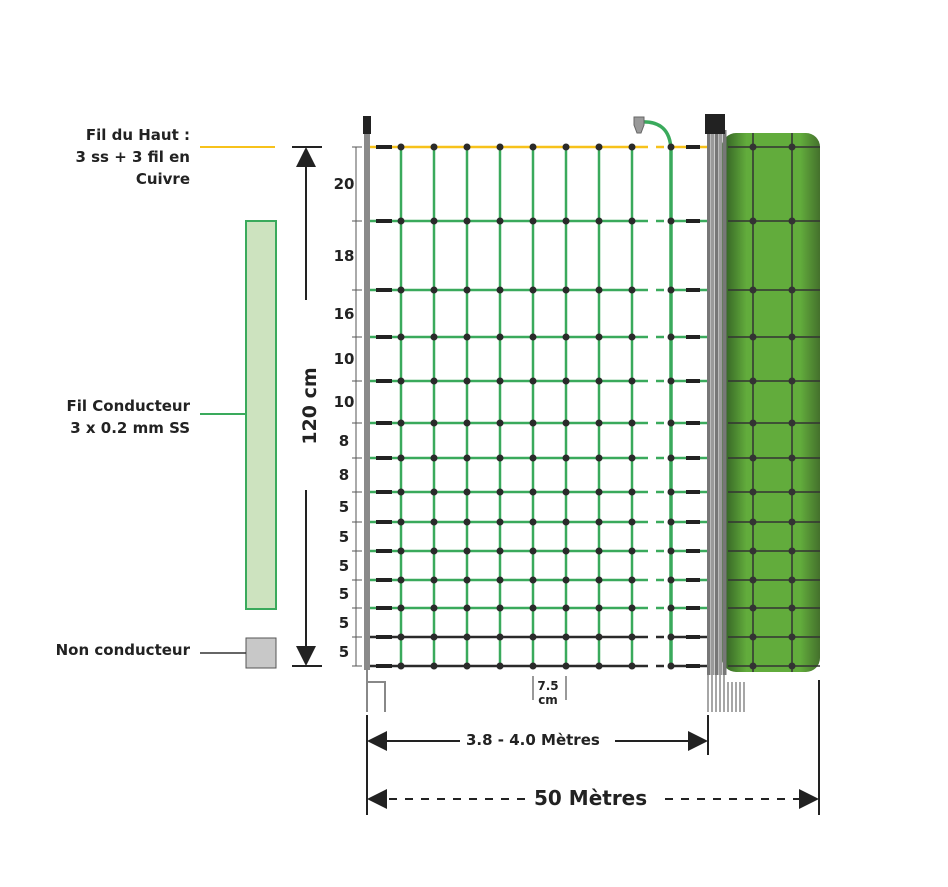 This screenshot has height=887, width=948. What do you see at coordinates (122, 650) in the screenshot?
I see `non-conductor-label: Non conducteur` at bounding box center [122, 650].